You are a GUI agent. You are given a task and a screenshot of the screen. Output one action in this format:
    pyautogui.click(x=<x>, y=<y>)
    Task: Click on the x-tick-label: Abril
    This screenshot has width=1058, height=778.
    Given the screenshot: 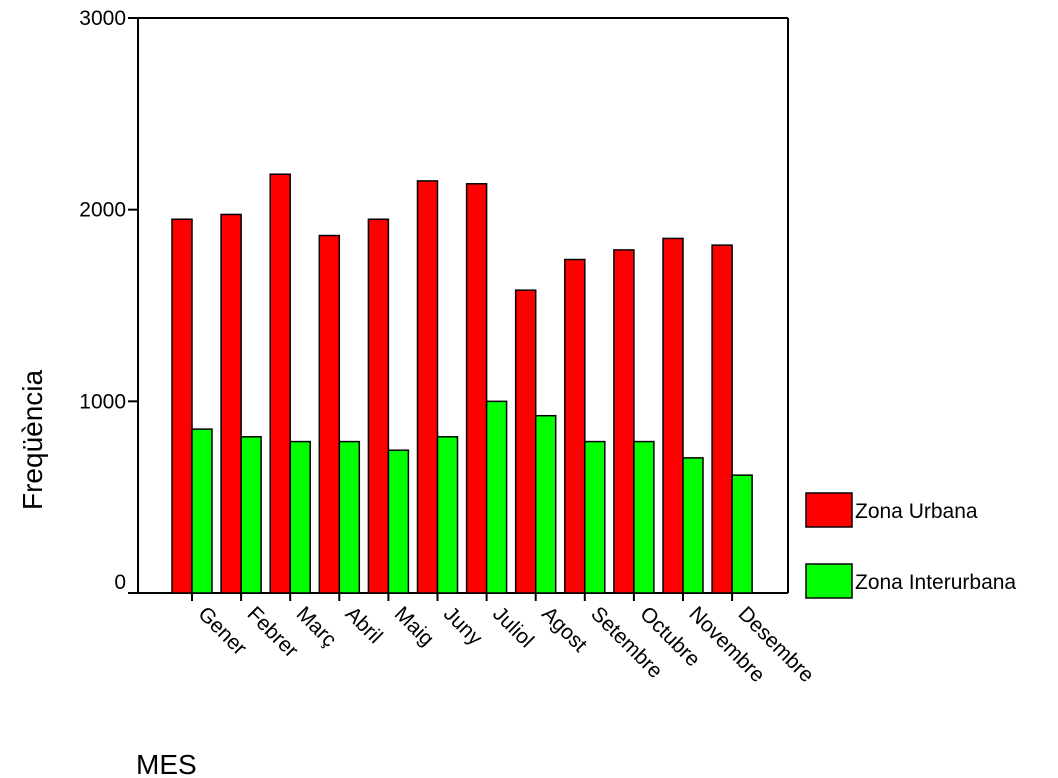 What is the action you would take?
    pyautogui.click(x=364, y=625)
    